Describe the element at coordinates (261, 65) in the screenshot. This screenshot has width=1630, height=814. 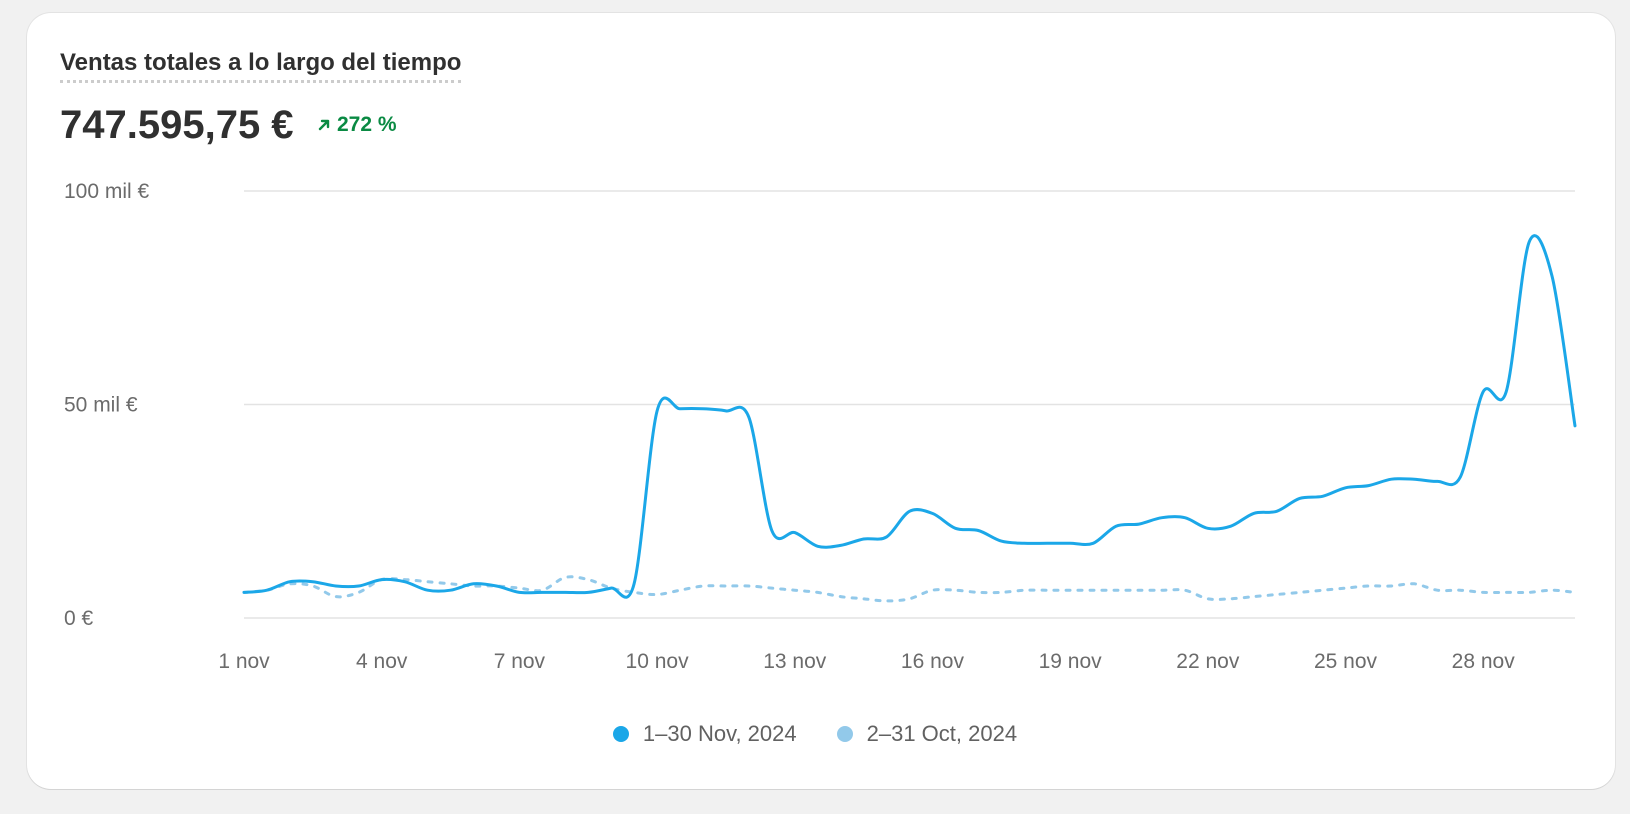
I see `card-title: Ventas totales a lo largo del tiempo` at that location.